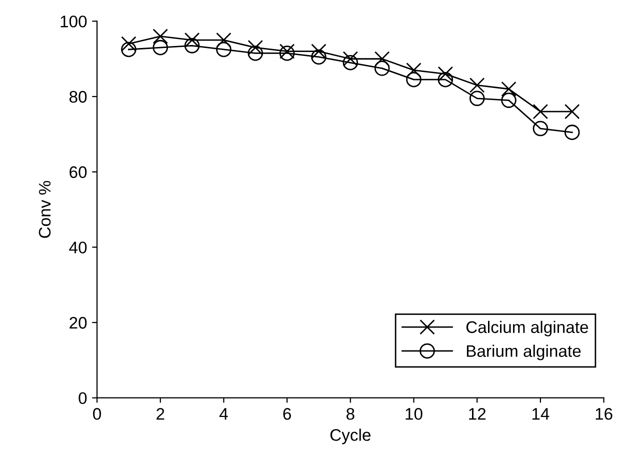 The width and height of the screenshot is (618, 461). Describe the element at coordinates (350, 436) in the screenshot. I see `x-axis-title: Cycle` at that location.